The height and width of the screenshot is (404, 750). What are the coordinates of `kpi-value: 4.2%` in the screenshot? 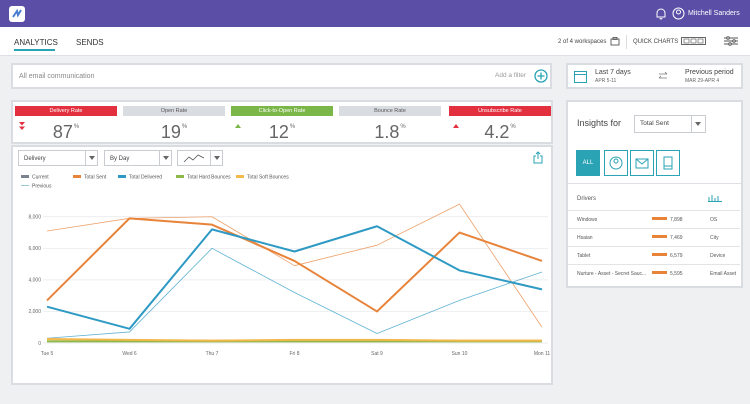 It's located at (500, 132).